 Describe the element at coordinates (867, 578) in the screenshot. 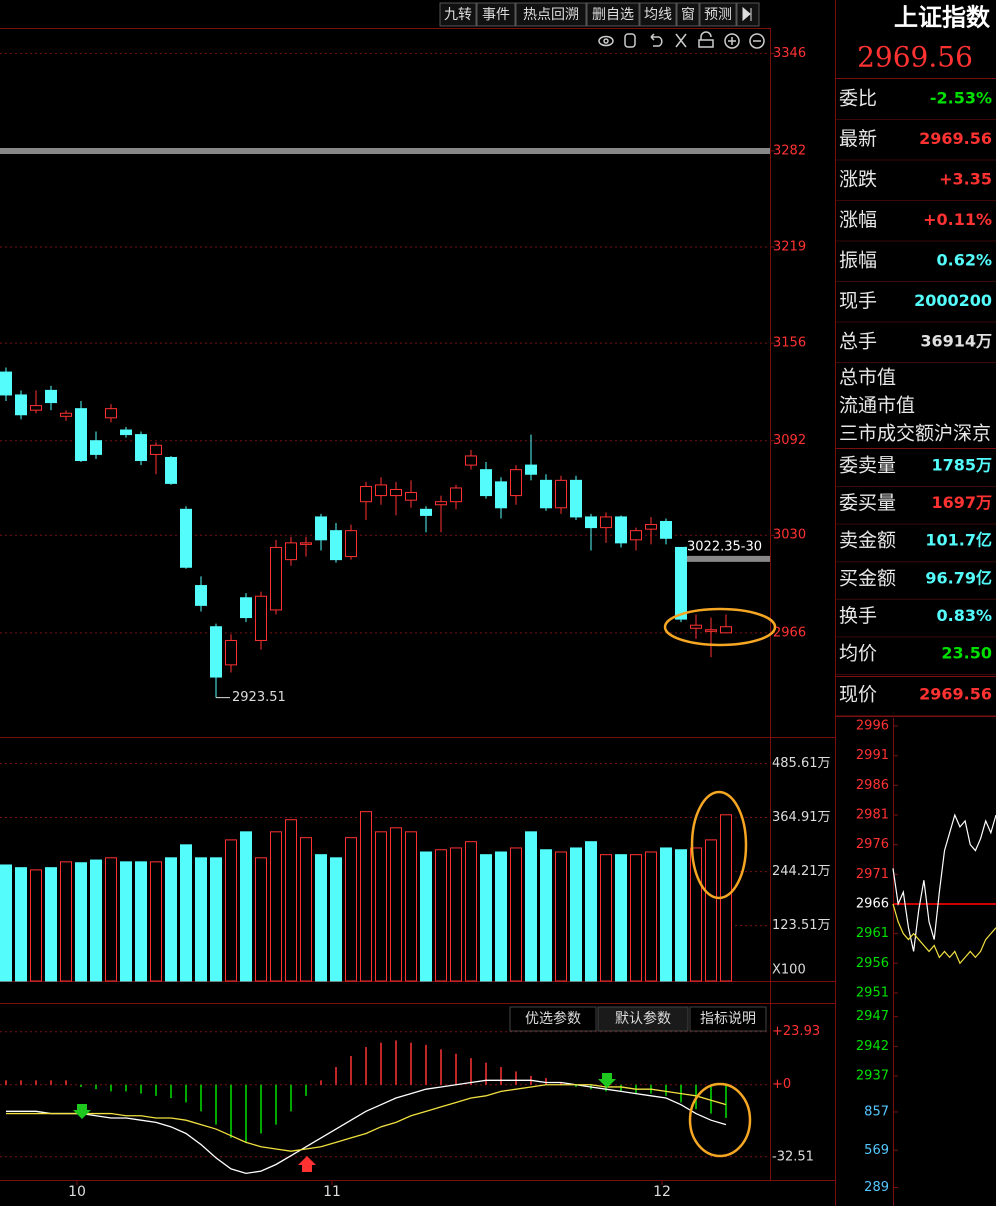

I see `quote-label: 买金额` at that location.